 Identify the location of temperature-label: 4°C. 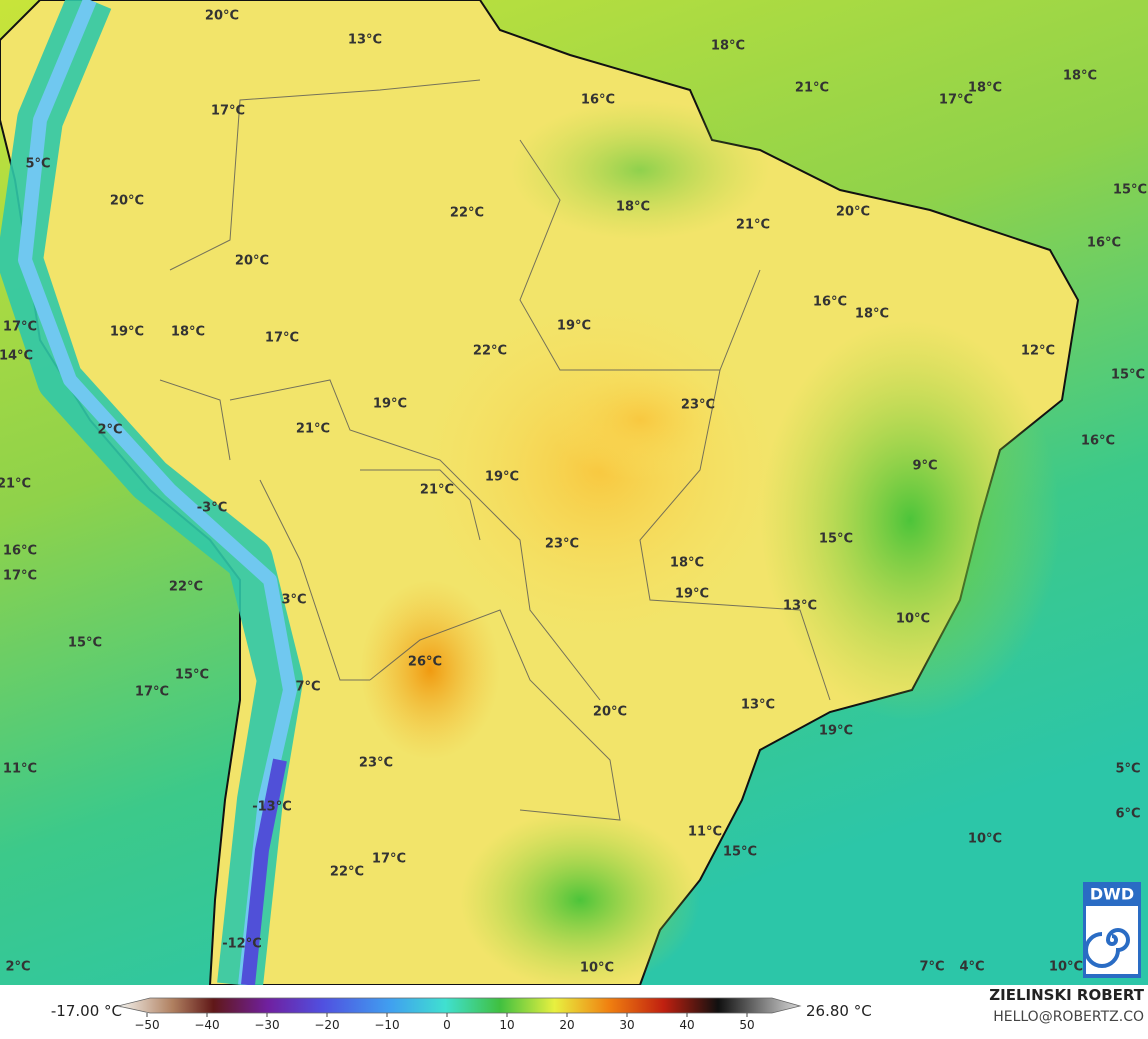
(971, 967).